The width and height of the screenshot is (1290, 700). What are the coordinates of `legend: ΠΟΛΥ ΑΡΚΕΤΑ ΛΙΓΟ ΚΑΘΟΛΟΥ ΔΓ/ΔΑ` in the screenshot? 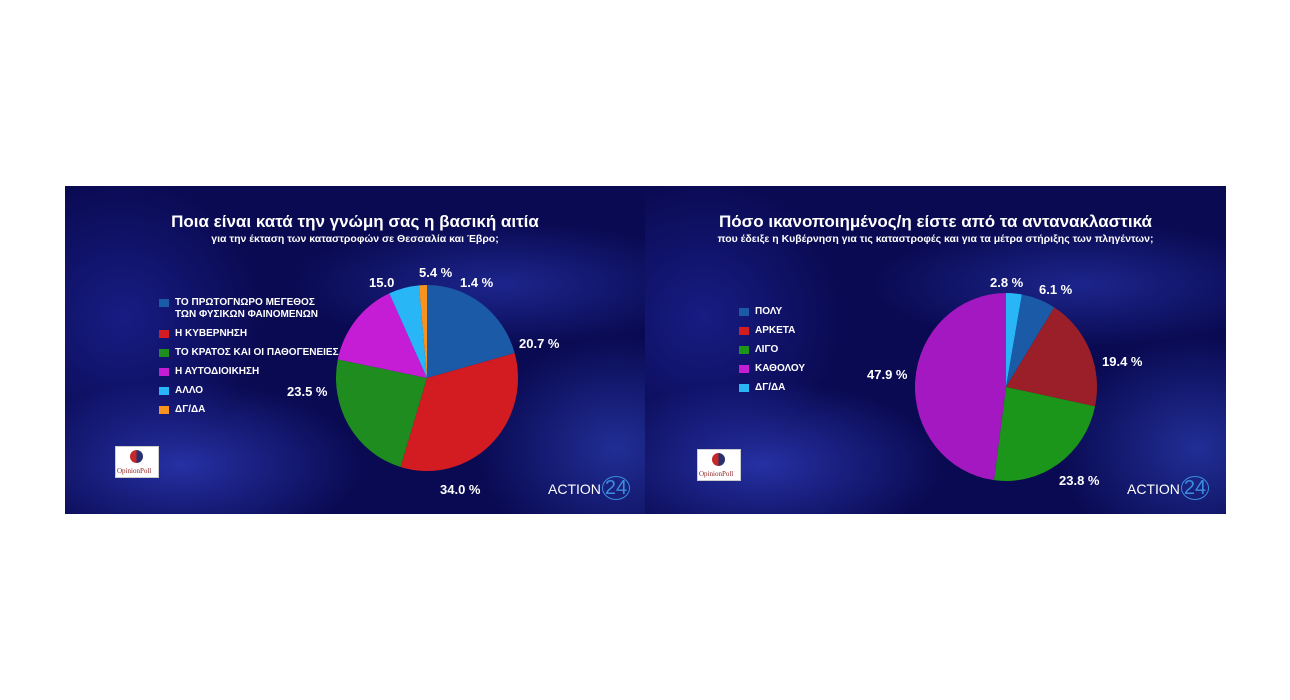 It's located at (772, 353).